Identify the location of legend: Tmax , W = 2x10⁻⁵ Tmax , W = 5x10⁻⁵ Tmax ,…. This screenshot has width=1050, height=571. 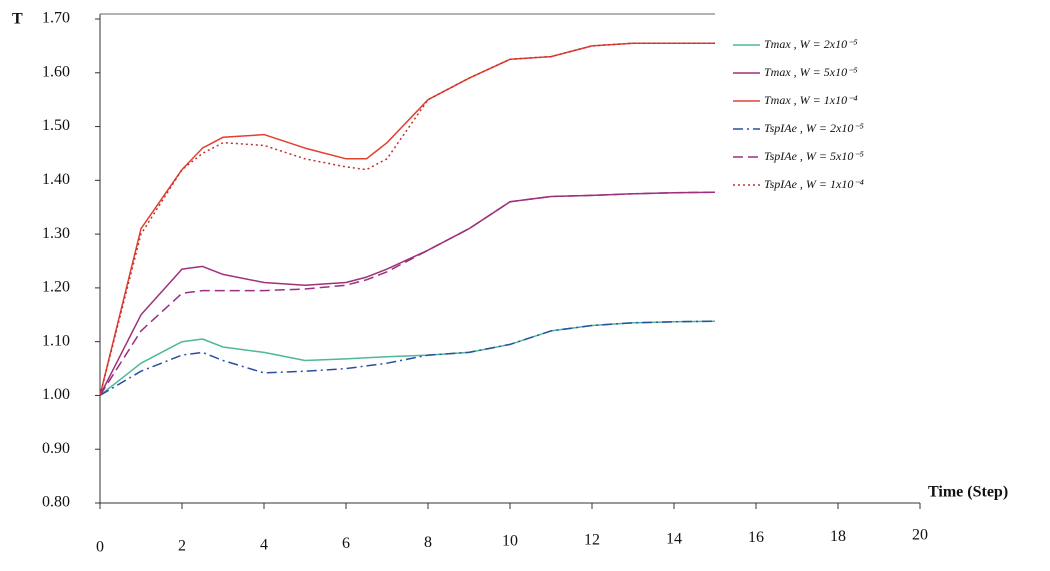
(798, 114).